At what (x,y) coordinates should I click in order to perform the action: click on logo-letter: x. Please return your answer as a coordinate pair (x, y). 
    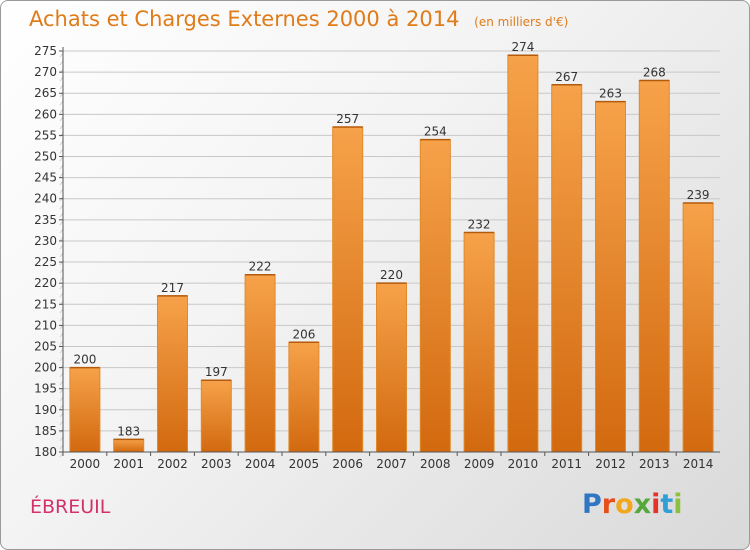
    Looking at the image, I should click on (642, 504).